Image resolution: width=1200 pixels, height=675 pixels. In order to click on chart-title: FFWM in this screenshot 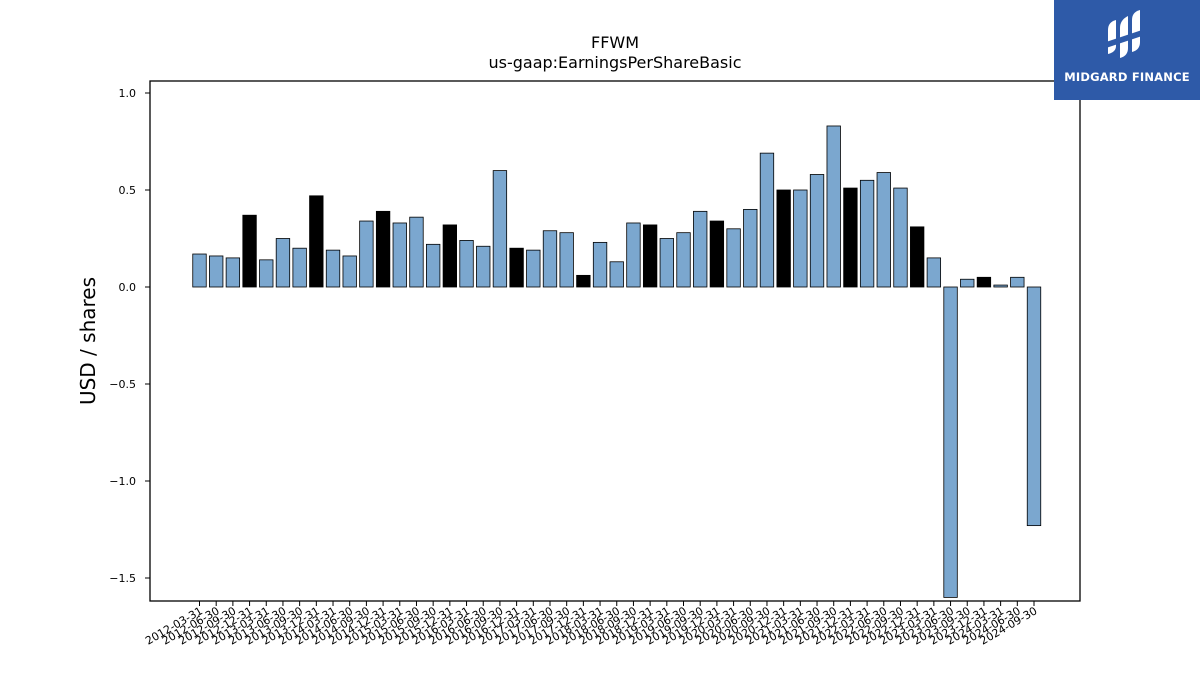, I will do `click(615, 42)`.